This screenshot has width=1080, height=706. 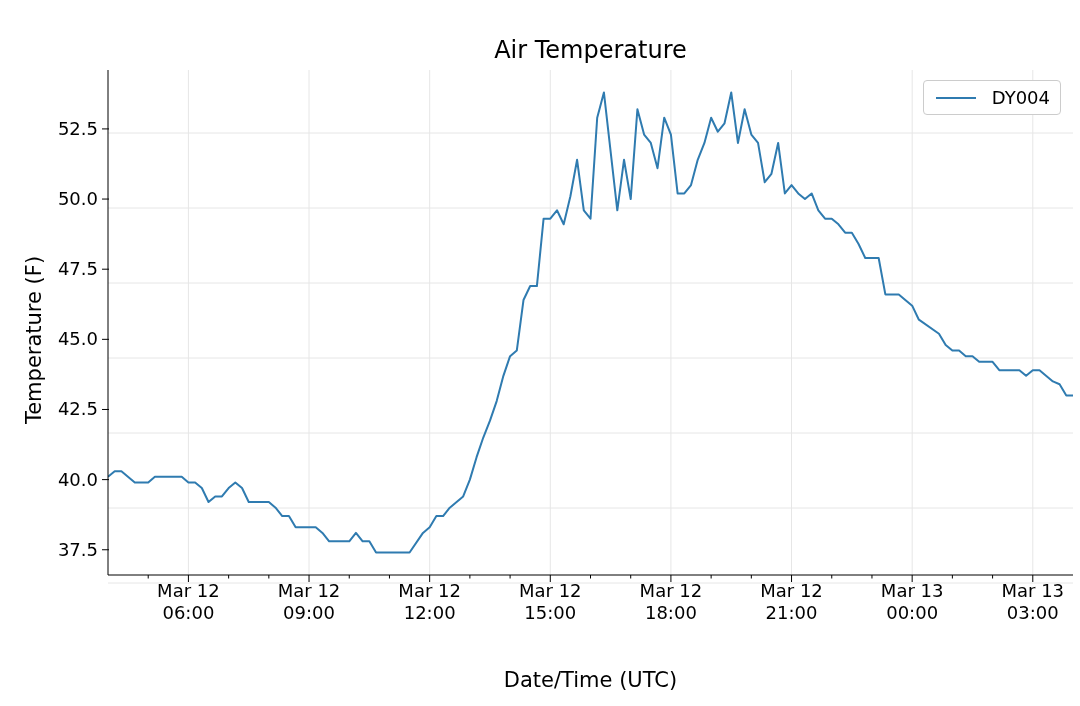 What do you see at coordinates (791, 601) in the screenshot?
I see `x-tick-label: Mar 12 21:00` at bounding box center [791, 601].